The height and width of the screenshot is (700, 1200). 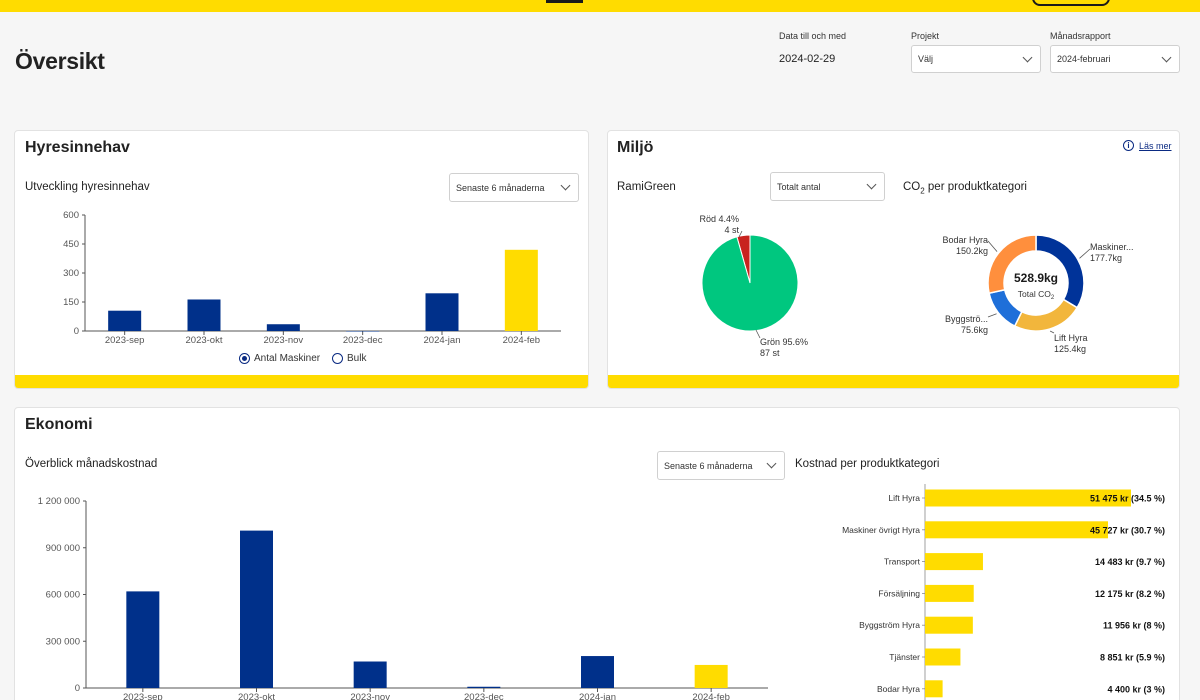 What do you see at coordinates (904, 498) in the screenshot?
I see `category-label: Lift Hyra` at bounding box center [904, 498].